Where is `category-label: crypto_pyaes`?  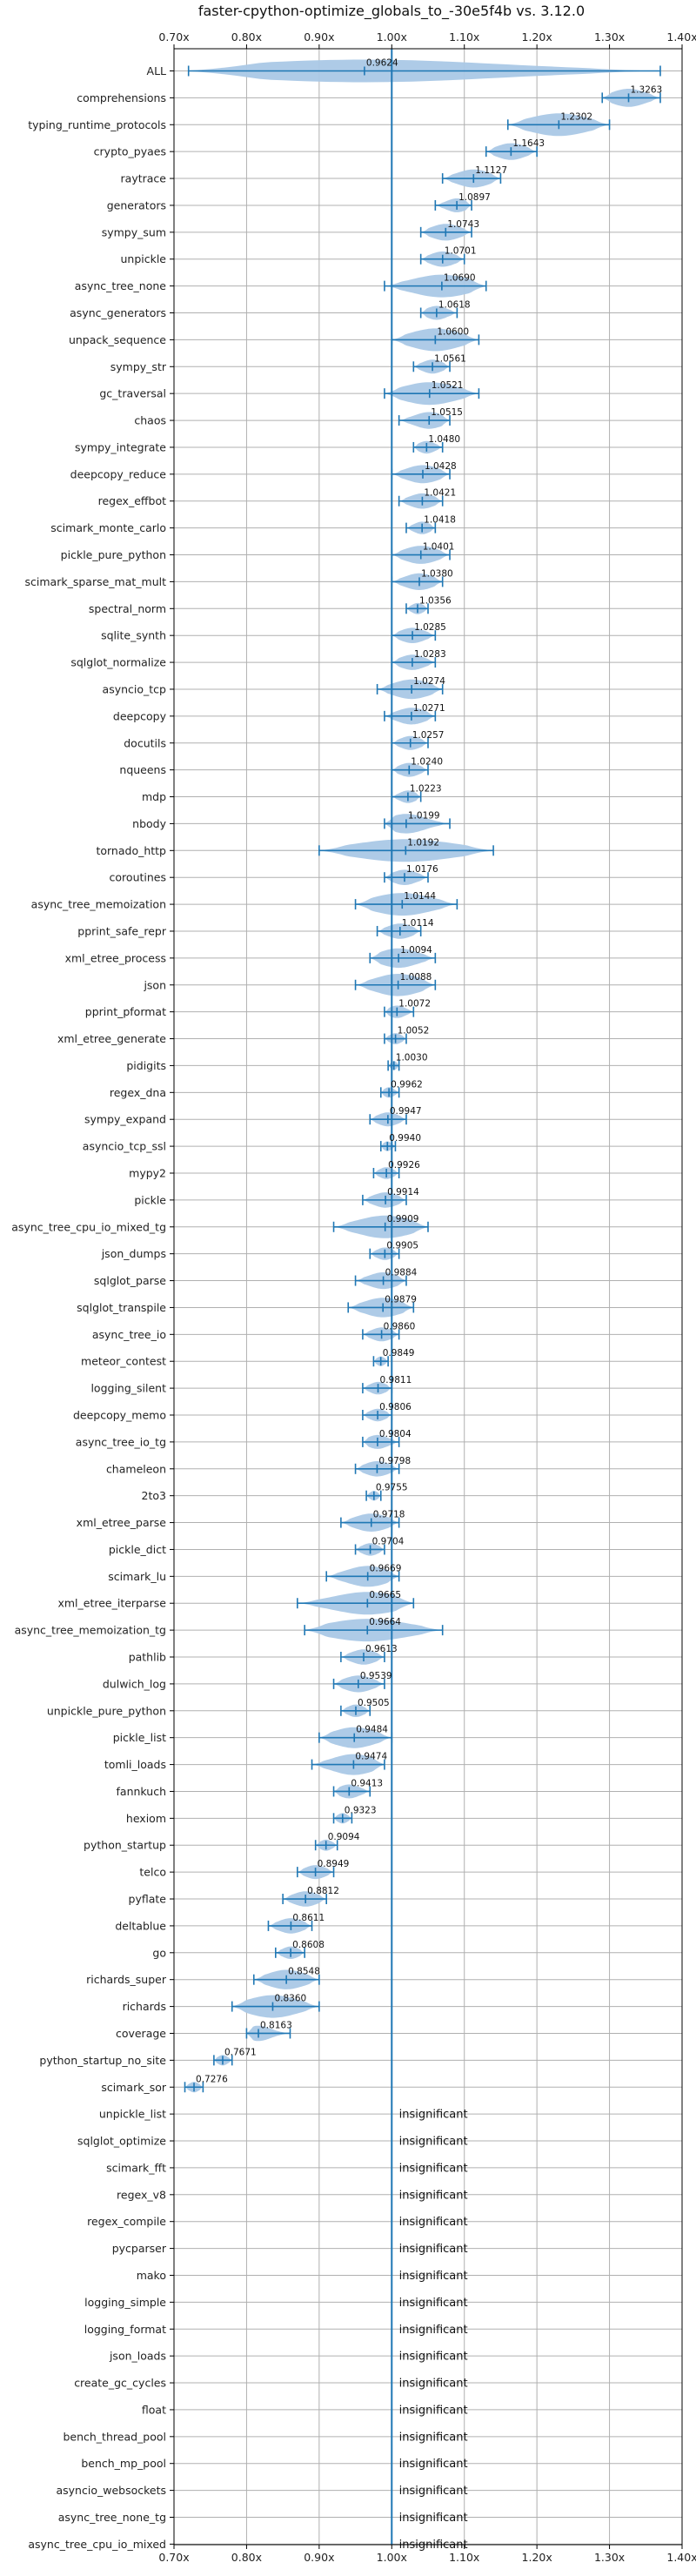 category-label: crypto_pyaes is located at coordinates (130, 151).